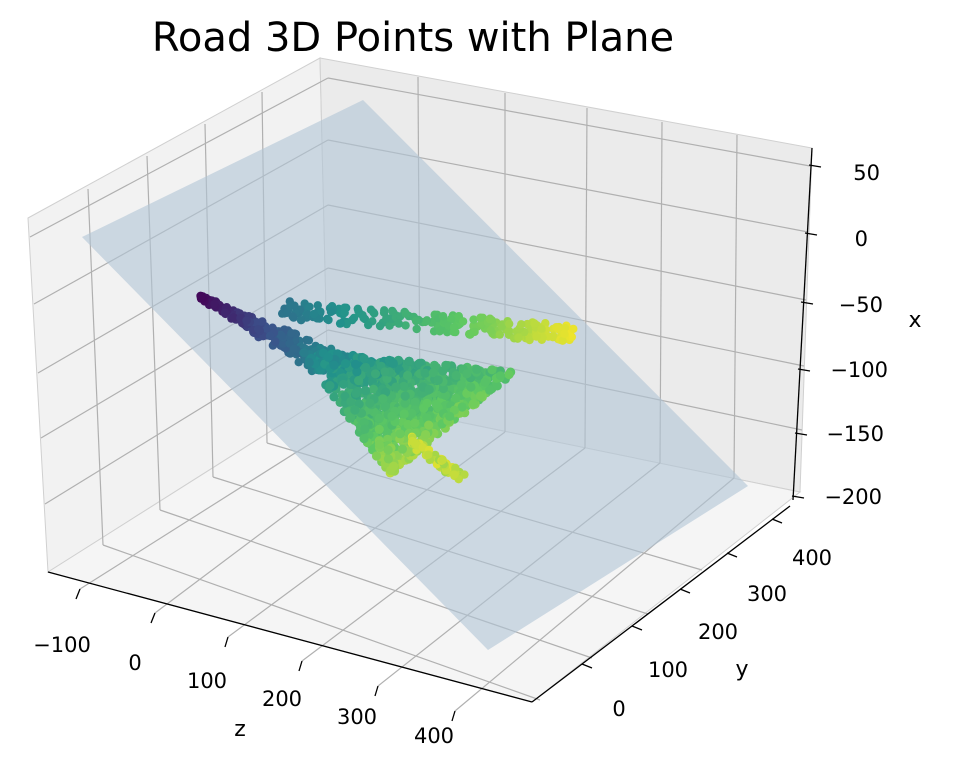 The image size is (953, 775). Describe the element at coordinates (413, 38) in the screenshot. I see `chart-title: Road 3D Points with Plane` at that location.